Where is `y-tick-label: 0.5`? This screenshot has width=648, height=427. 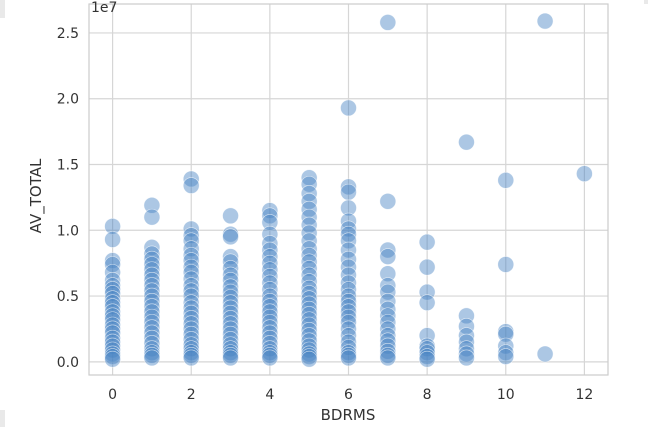
y-tick-label: 0.5 is located at coordinates (68, 297).